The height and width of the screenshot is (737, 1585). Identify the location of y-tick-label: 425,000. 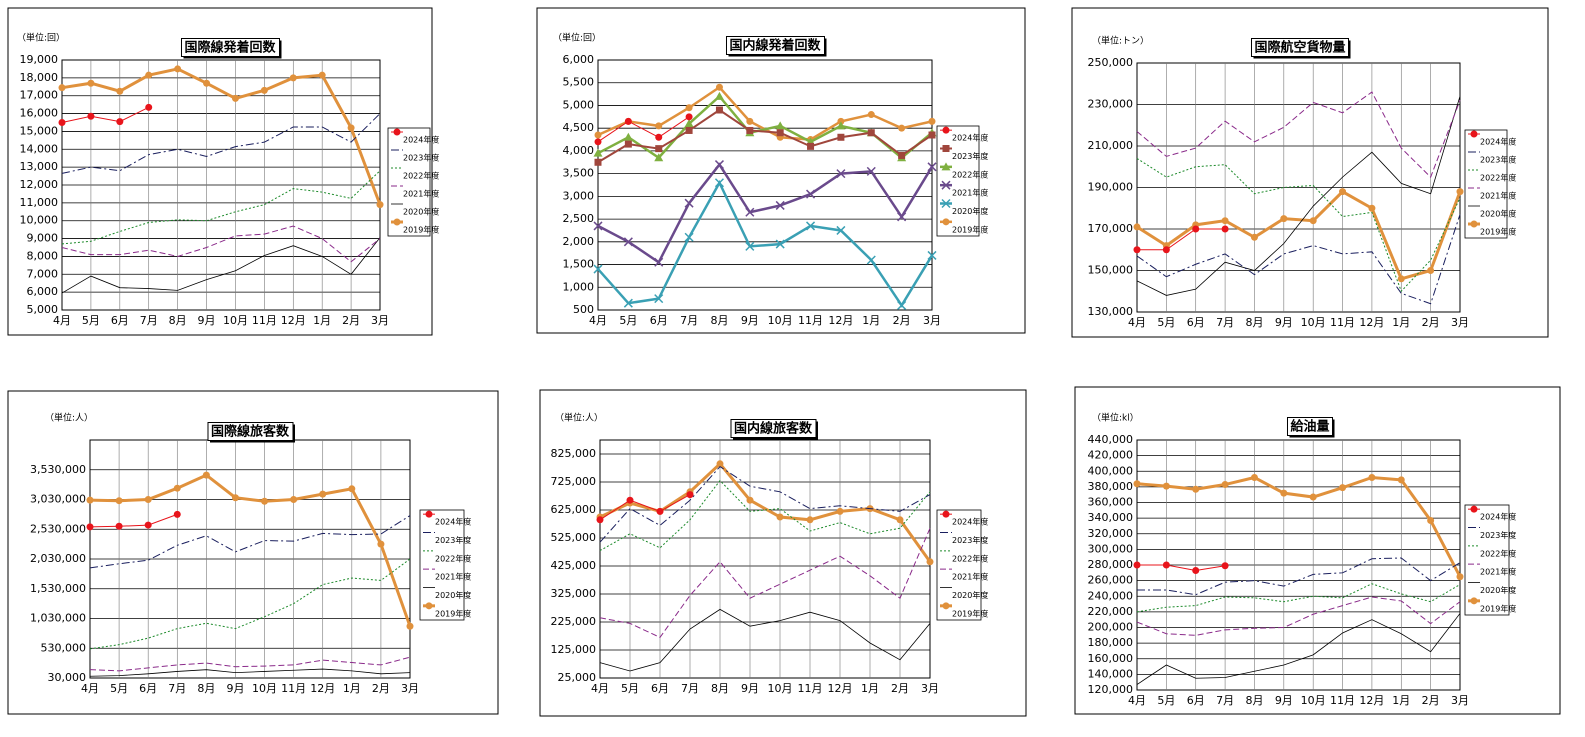
(574, 565).